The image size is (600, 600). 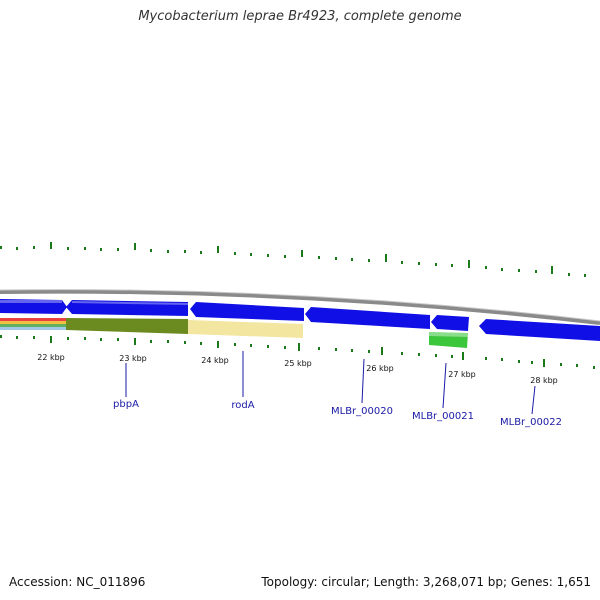 What do you see at coordinates (293, 259) in the screenshot?
I see `gc-track-outer` at bounding box center [293, 259].